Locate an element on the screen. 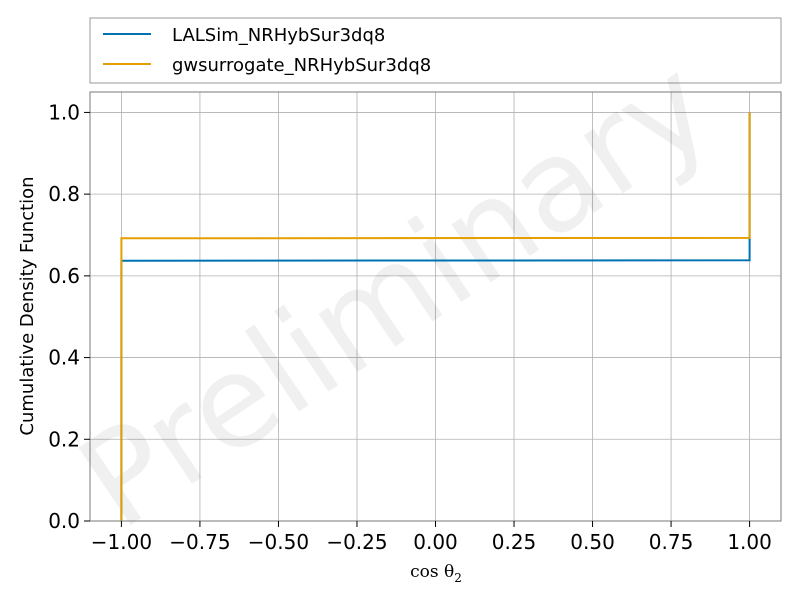 The height and width of the screenshot is (600, 800). y-tick-label: 0.2 is located at coordinates (64, 439).